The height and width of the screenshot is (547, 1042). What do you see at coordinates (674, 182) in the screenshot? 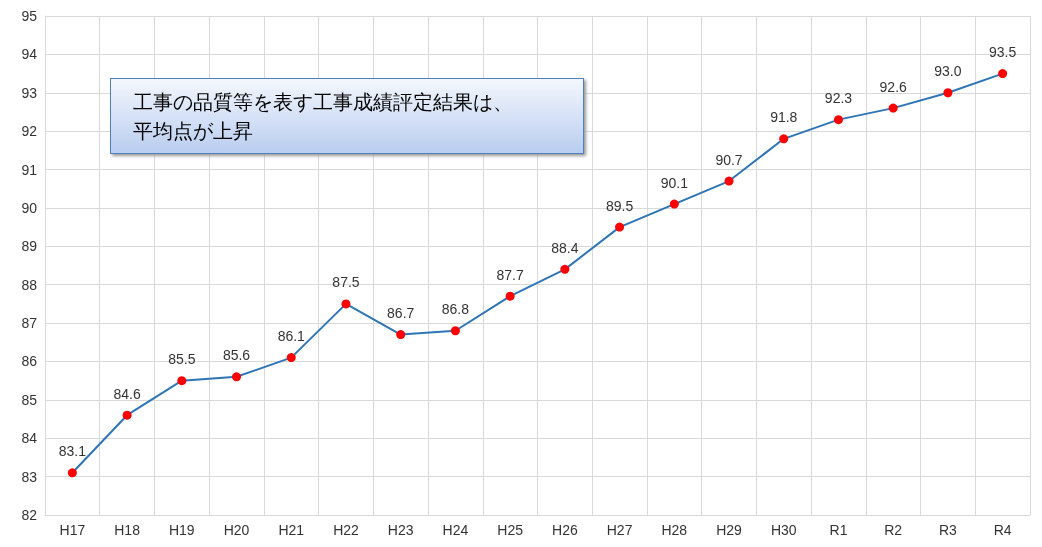
I see `data-label: 90.1` at bounding box center [674, 182].